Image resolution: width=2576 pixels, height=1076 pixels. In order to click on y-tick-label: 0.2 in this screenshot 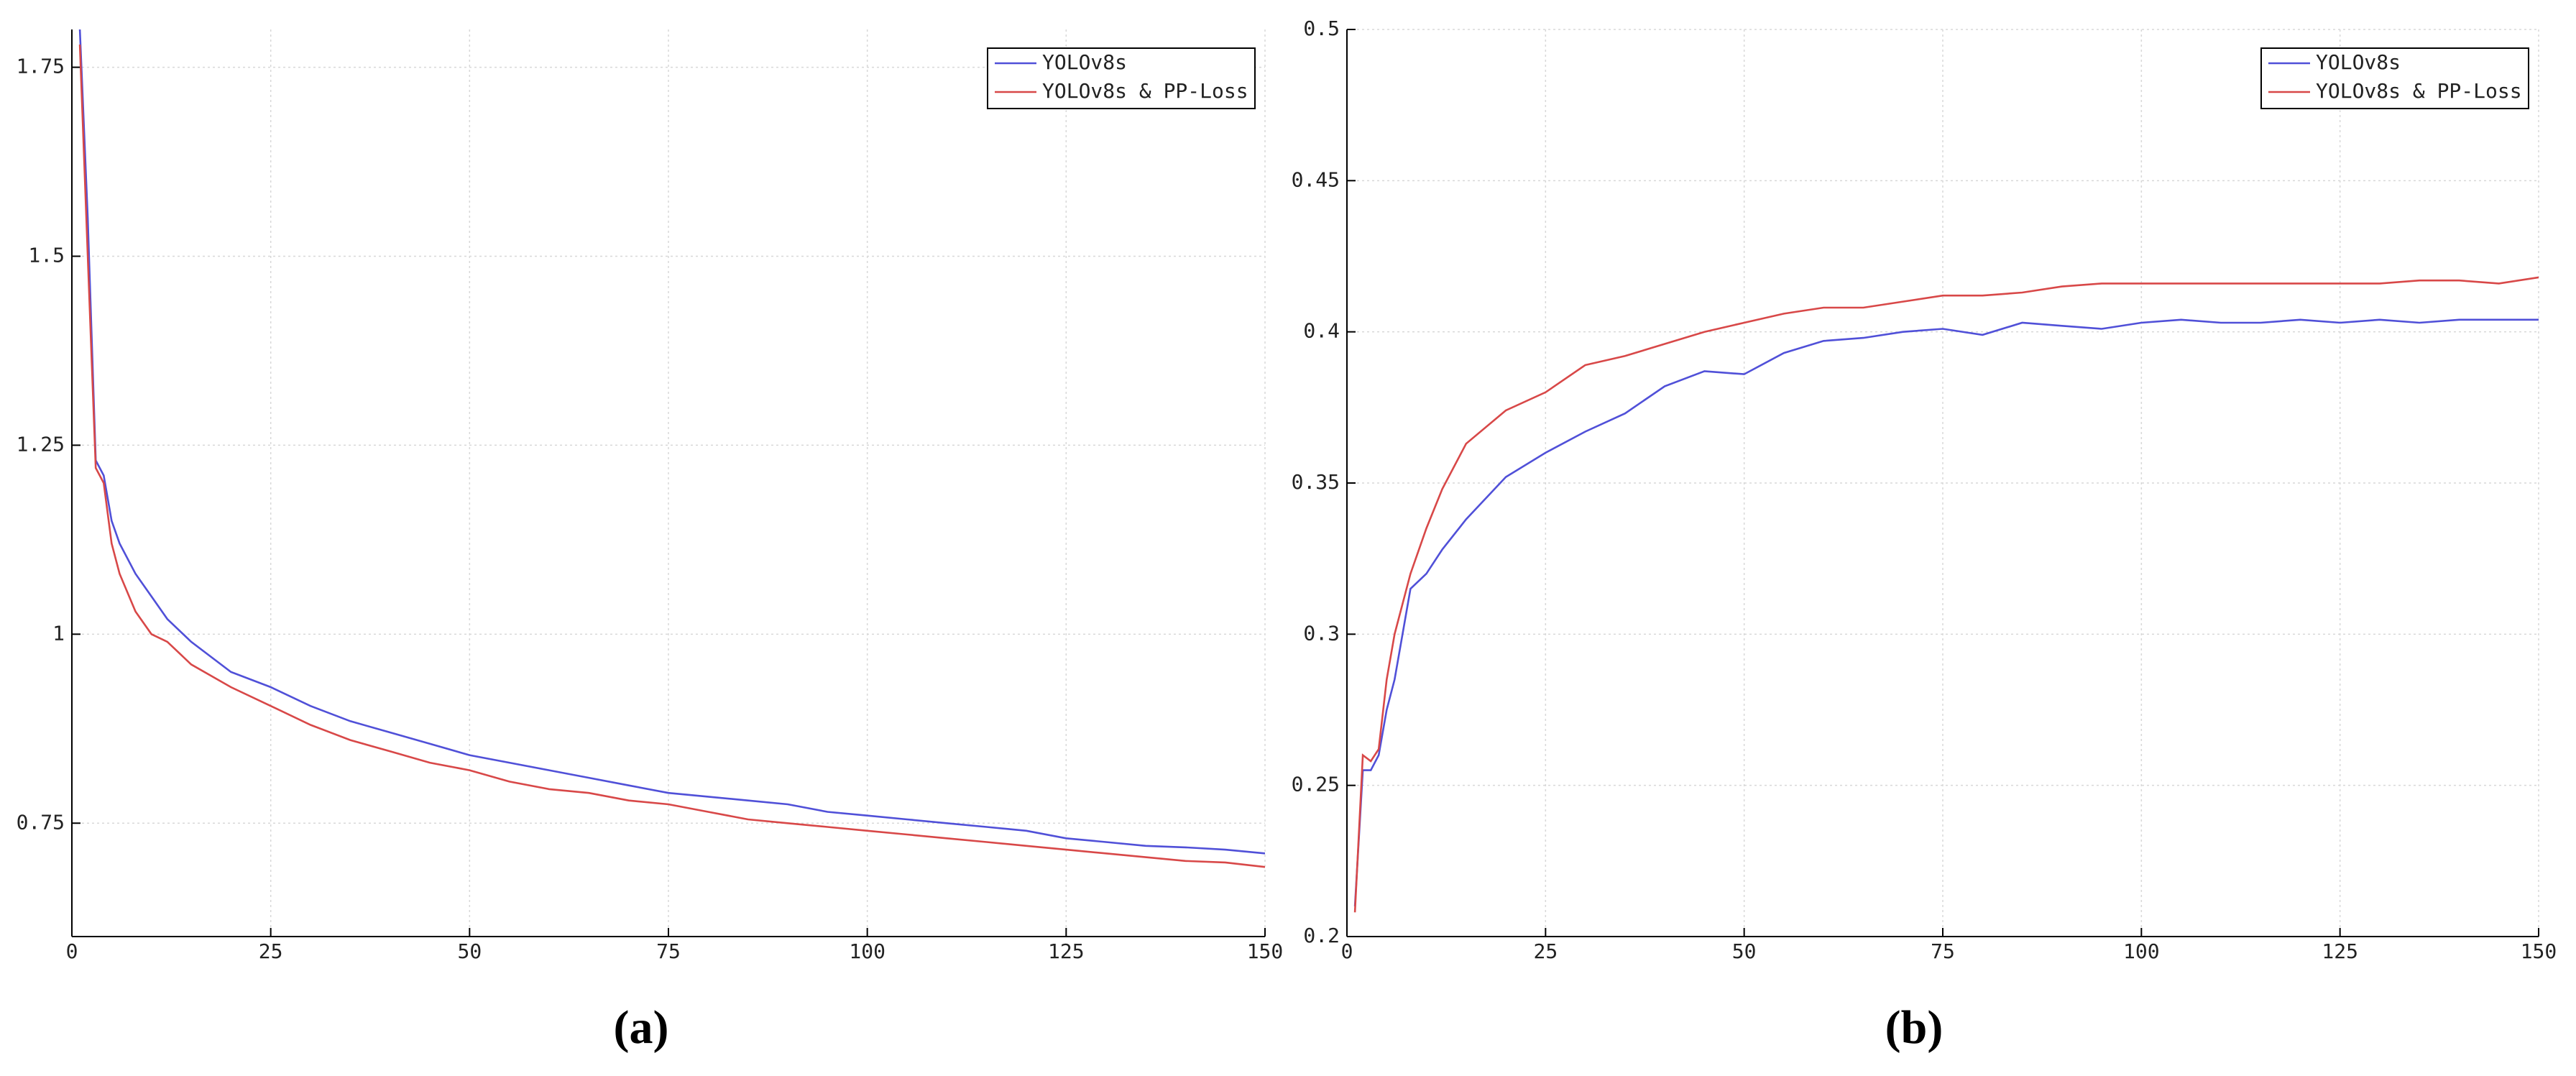, I will do `click(1321, 936)`.